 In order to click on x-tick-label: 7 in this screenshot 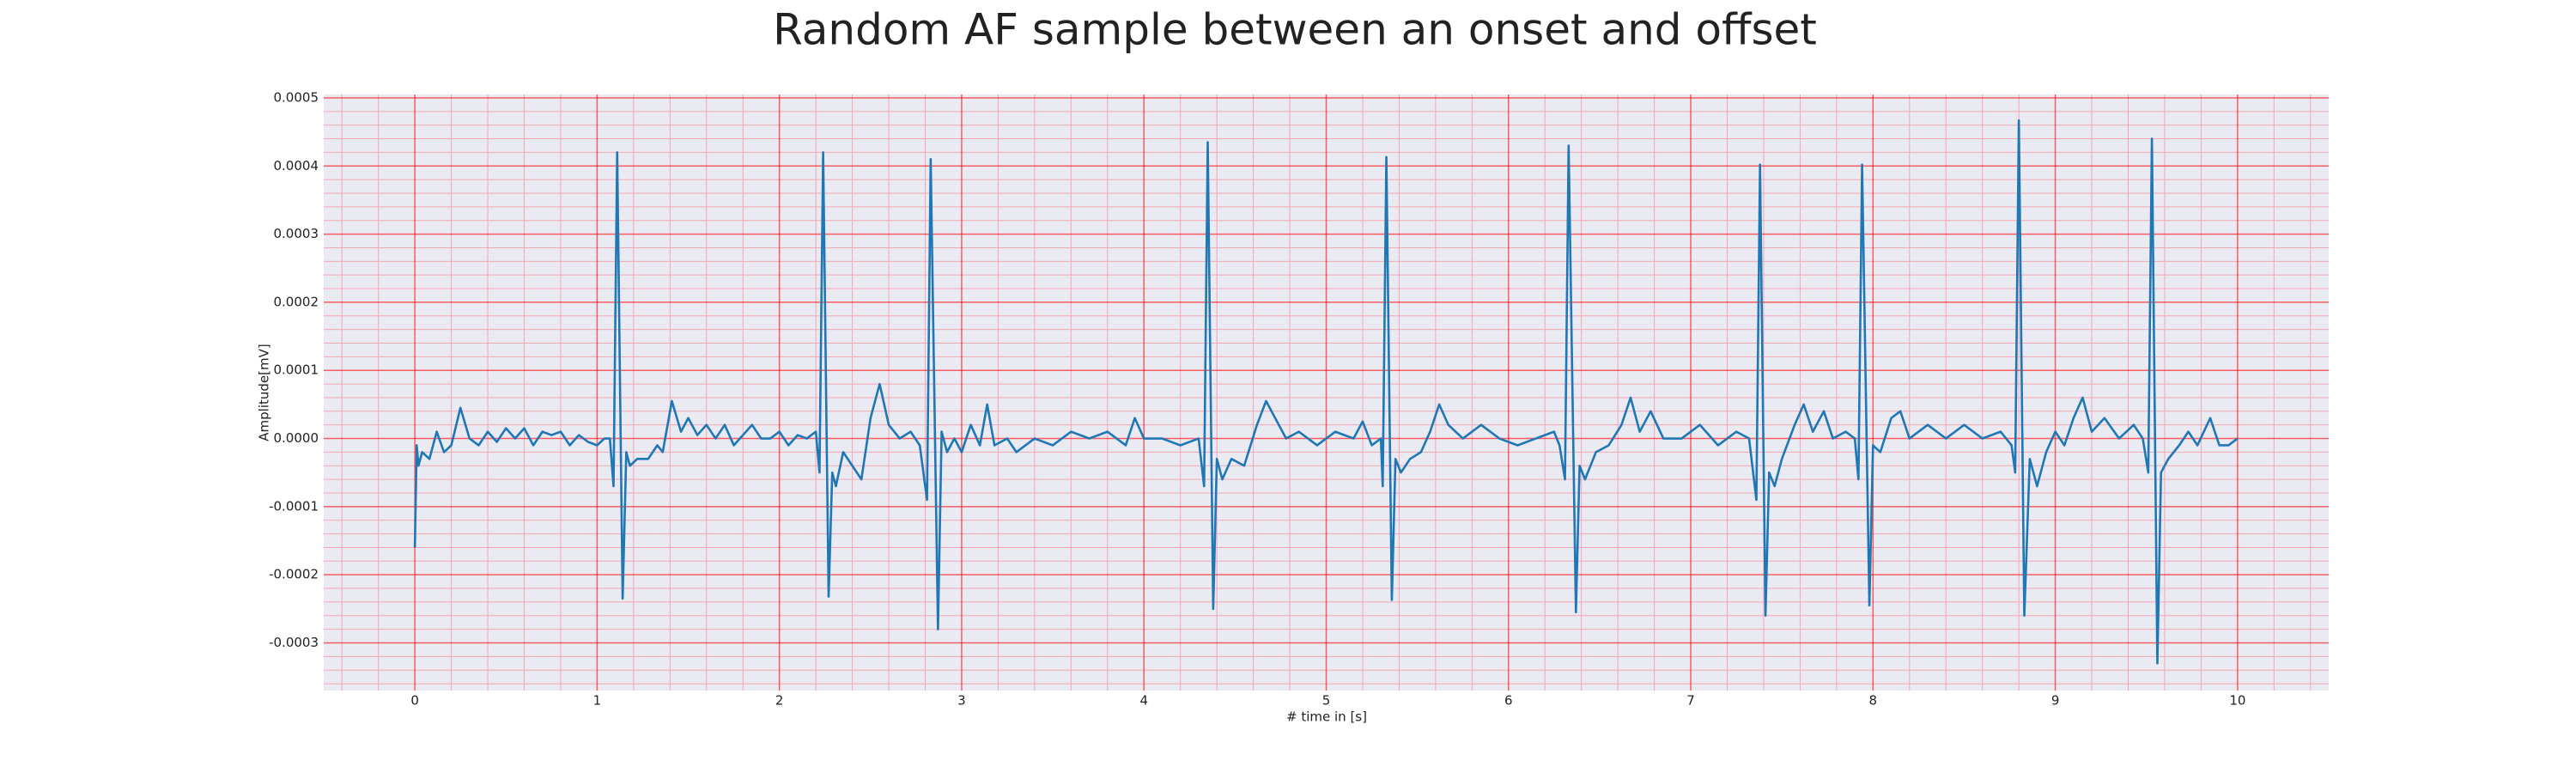, I will do `click(1690, 701)`.